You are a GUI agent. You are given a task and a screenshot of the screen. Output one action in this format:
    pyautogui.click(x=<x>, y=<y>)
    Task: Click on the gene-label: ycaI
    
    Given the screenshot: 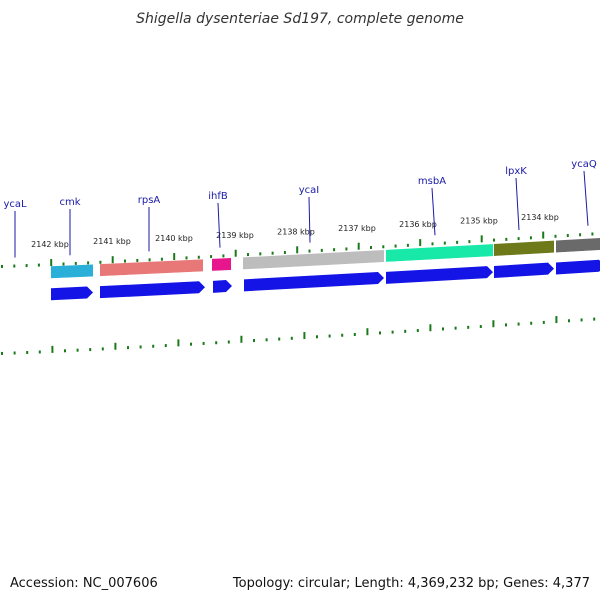 What is the action you would take?
    pyautogui.click(x=309, y=190)
    